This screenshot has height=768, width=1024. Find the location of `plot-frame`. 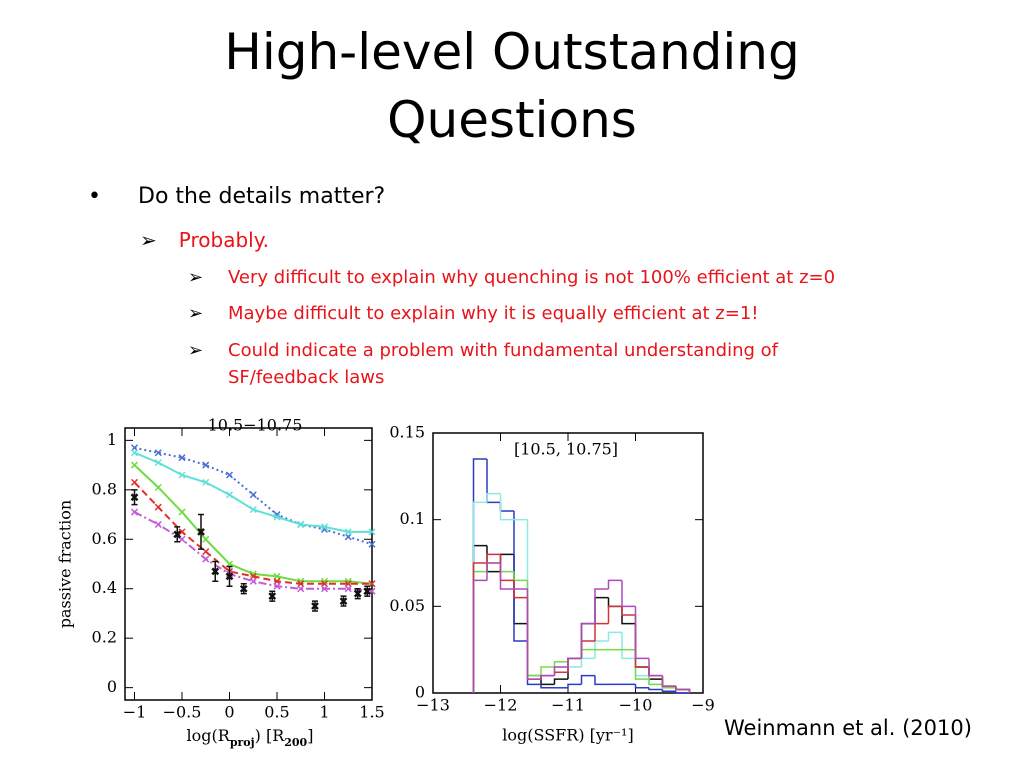

plot-frame is located at coordinates (248, 564).